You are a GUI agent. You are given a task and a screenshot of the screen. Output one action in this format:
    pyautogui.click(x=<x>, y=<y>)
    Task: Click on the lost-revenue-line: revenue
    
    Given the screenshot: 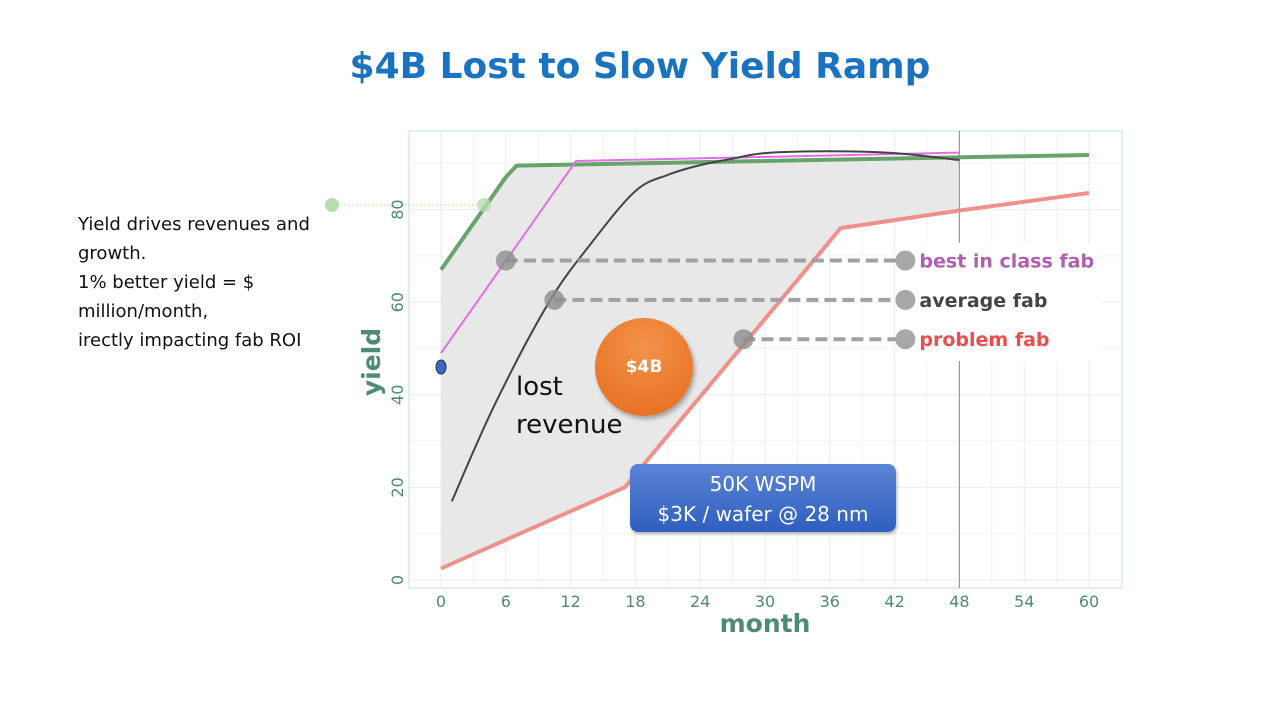 What is the action you would take?
    pyautogui.click(x=569, y=425)
    